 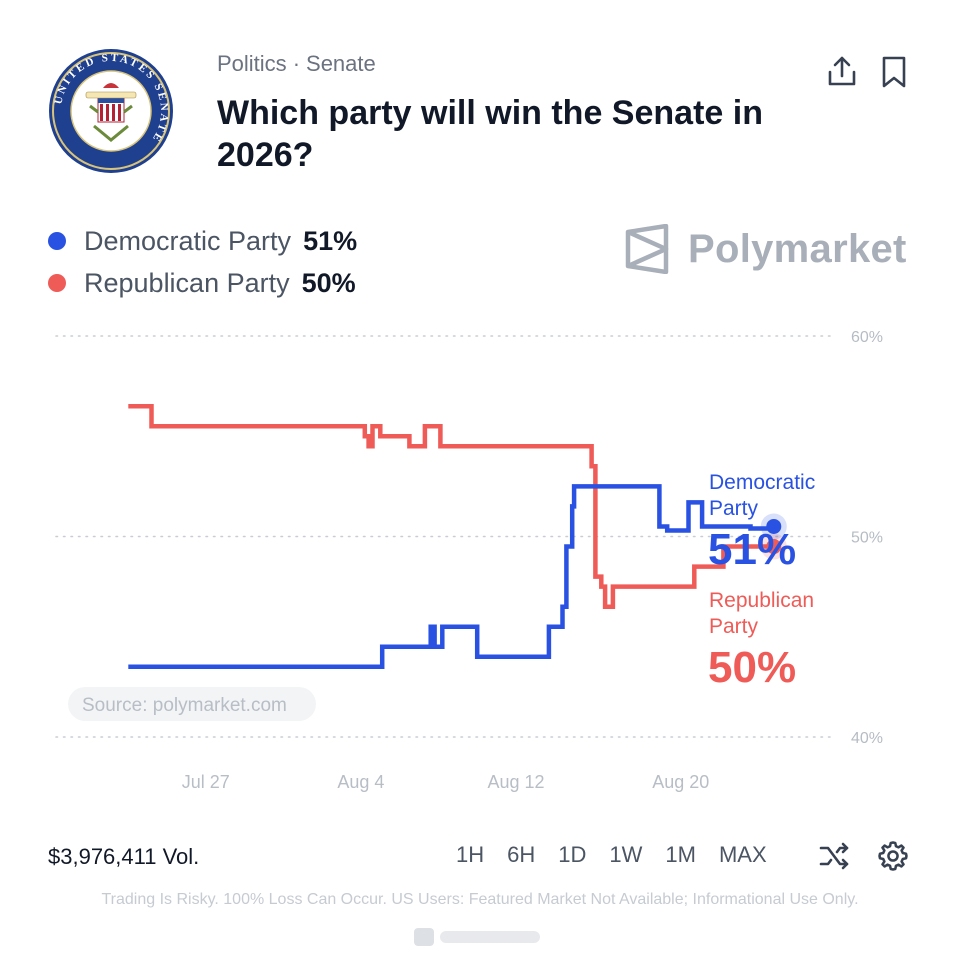 I want to click on chart-controls: $3,976,411 Vol. 1H 6H 1D 1W 1M MAX, so click(x=480, y=856).